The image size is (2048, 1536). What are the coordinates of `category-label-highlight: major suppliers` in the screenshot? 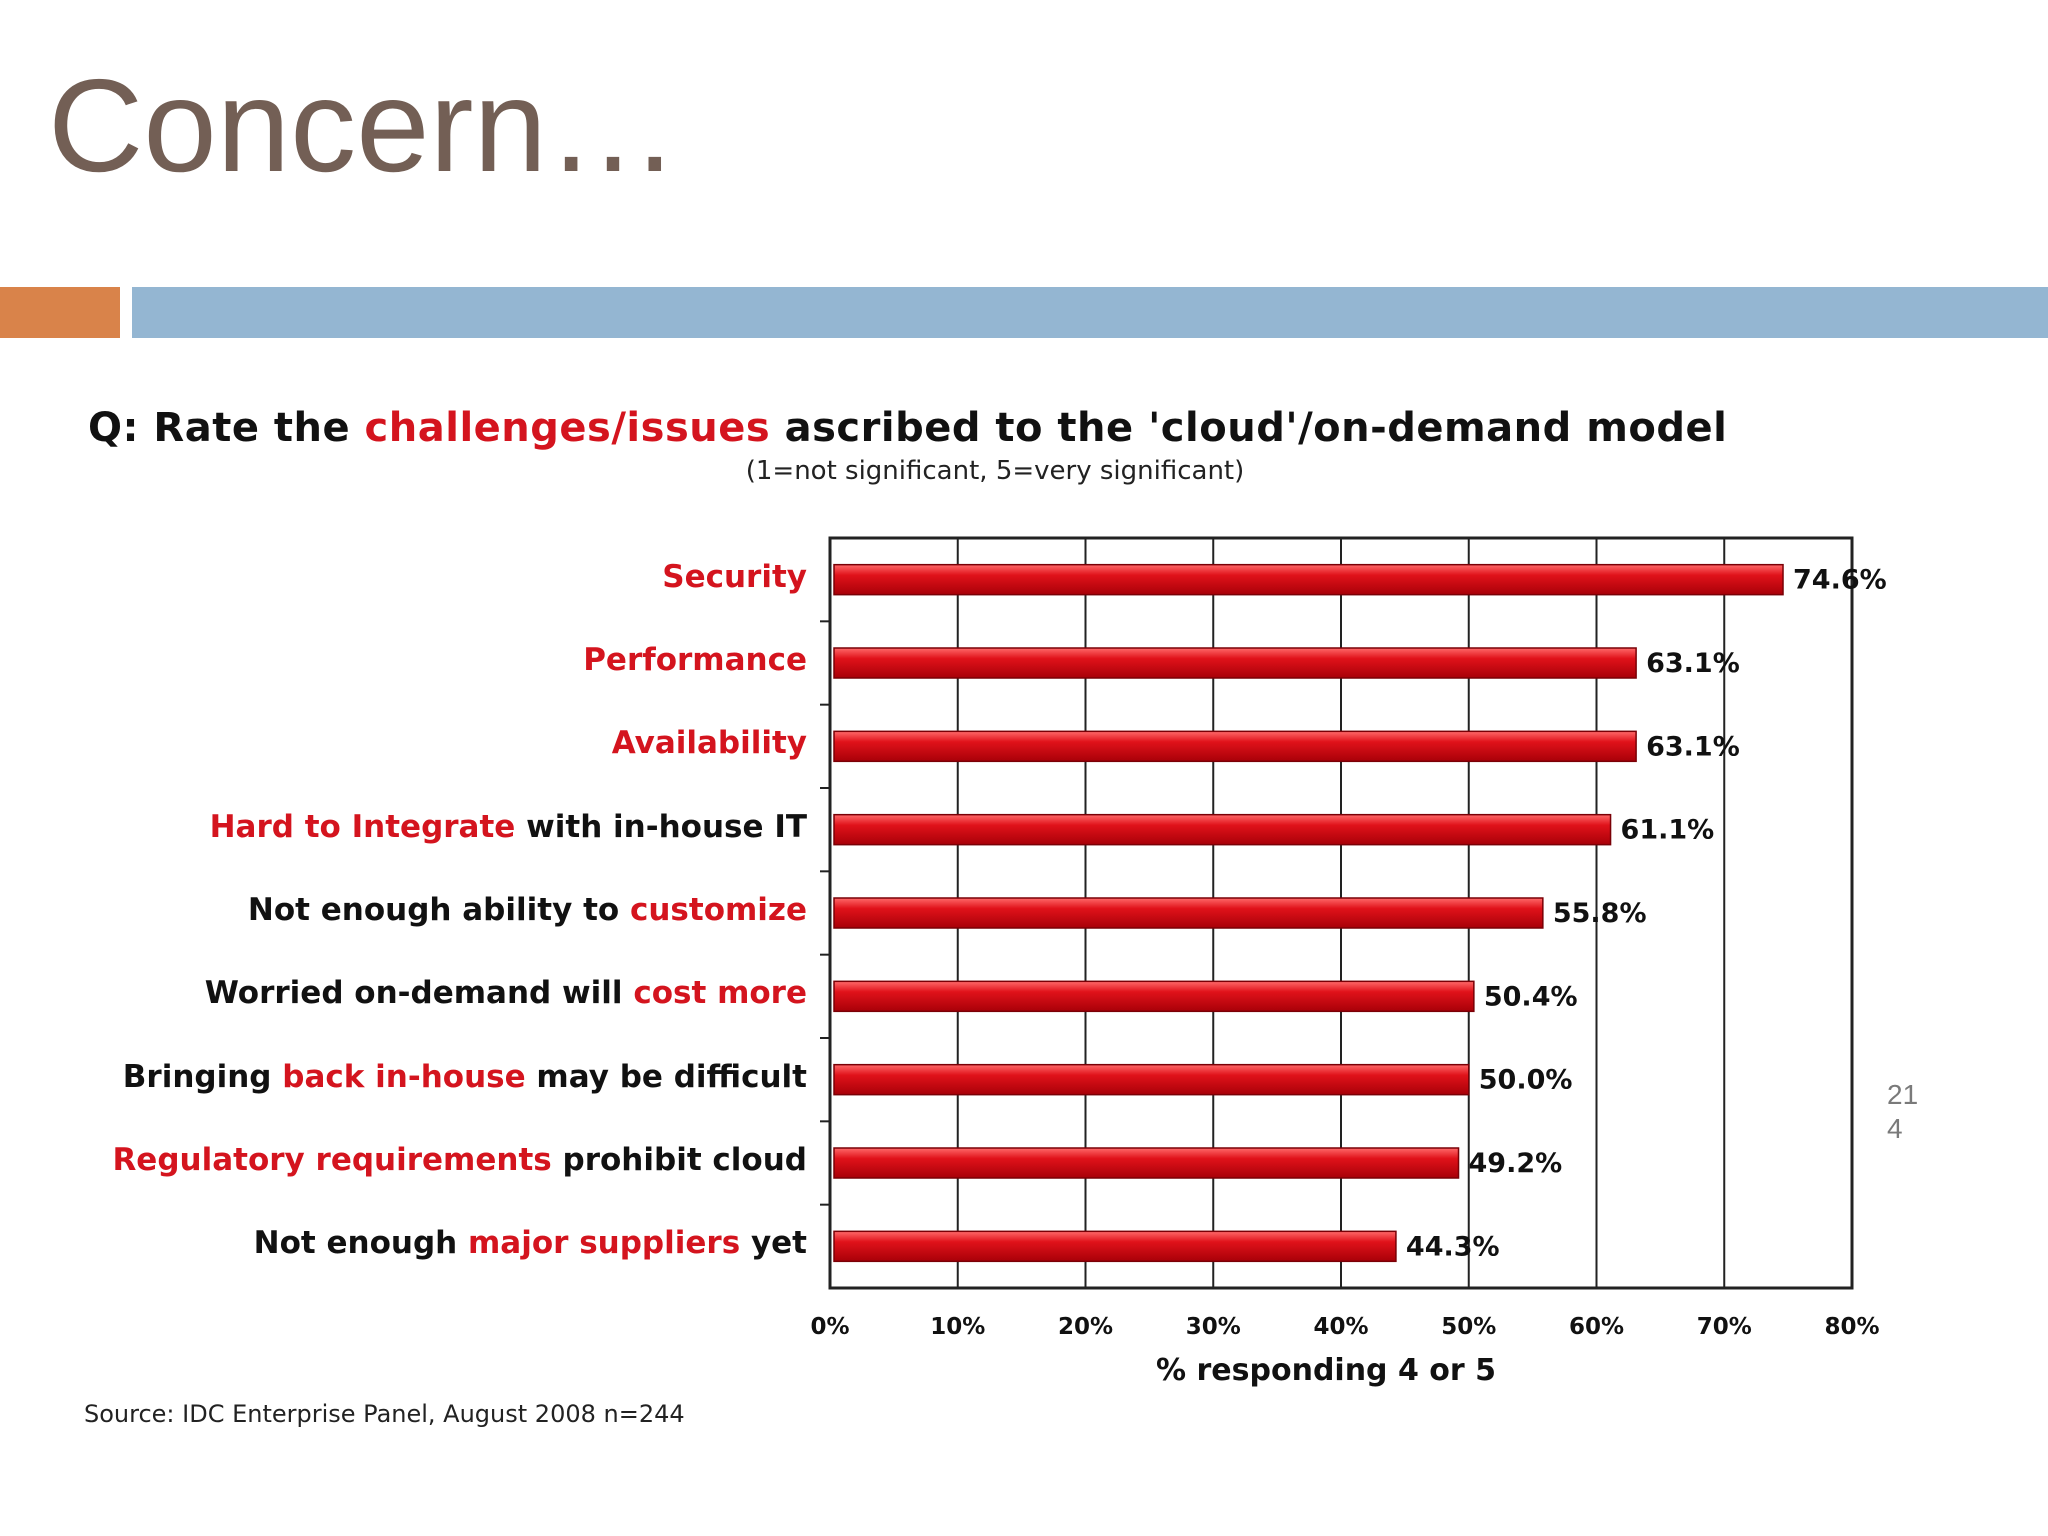 It's located at (604, 1243).